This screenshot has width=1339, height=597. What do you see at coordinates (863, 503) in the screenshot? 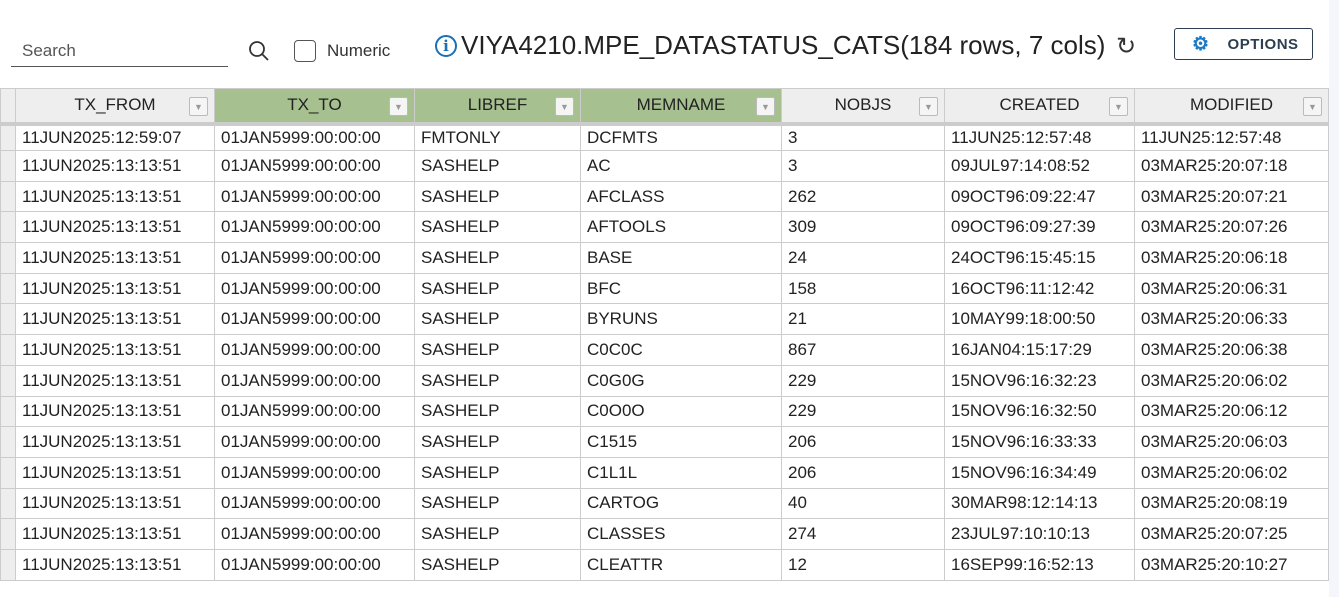
I see `cell-nobjs: 40` at bounding box center [863, 503].